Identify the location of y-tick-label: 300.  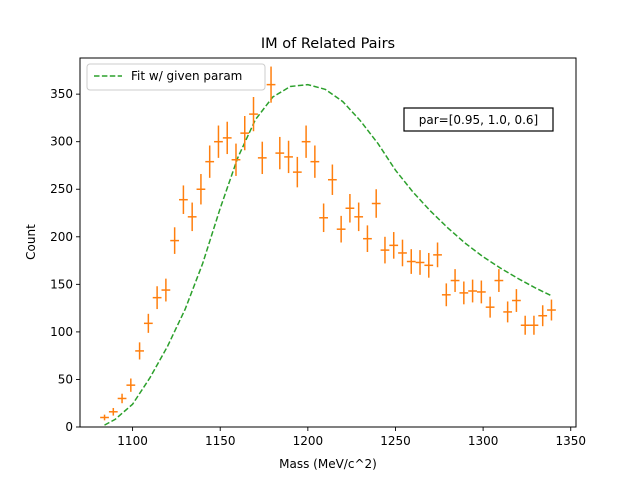
(61, 142).